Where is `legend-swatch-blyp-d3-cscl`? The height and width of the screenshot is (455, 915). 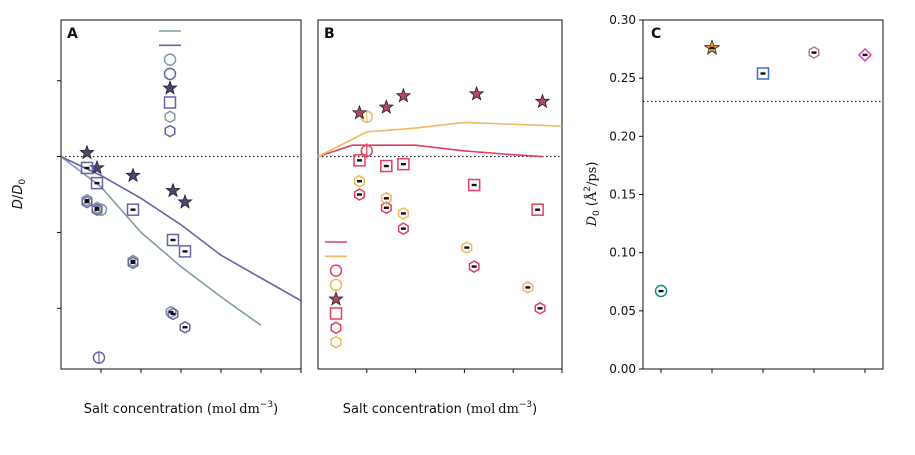
legend-swatch-blyp-d3-cscl is located at coordinates (336, 285).